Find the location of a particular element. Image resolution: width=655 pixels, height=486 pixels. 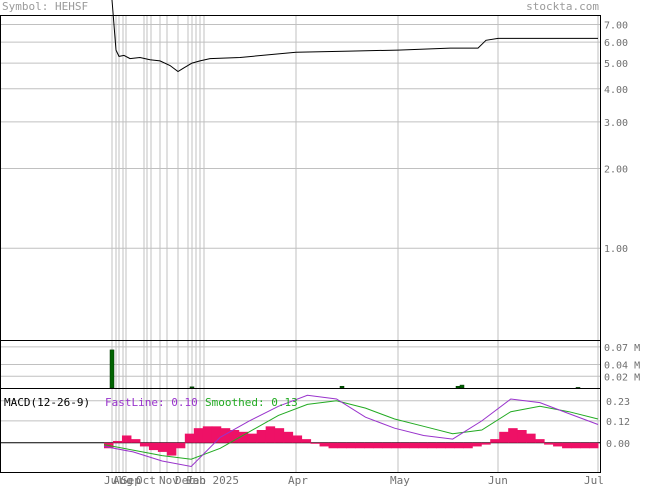

x-tick-label: Dec is located at coordinates (185, 480).